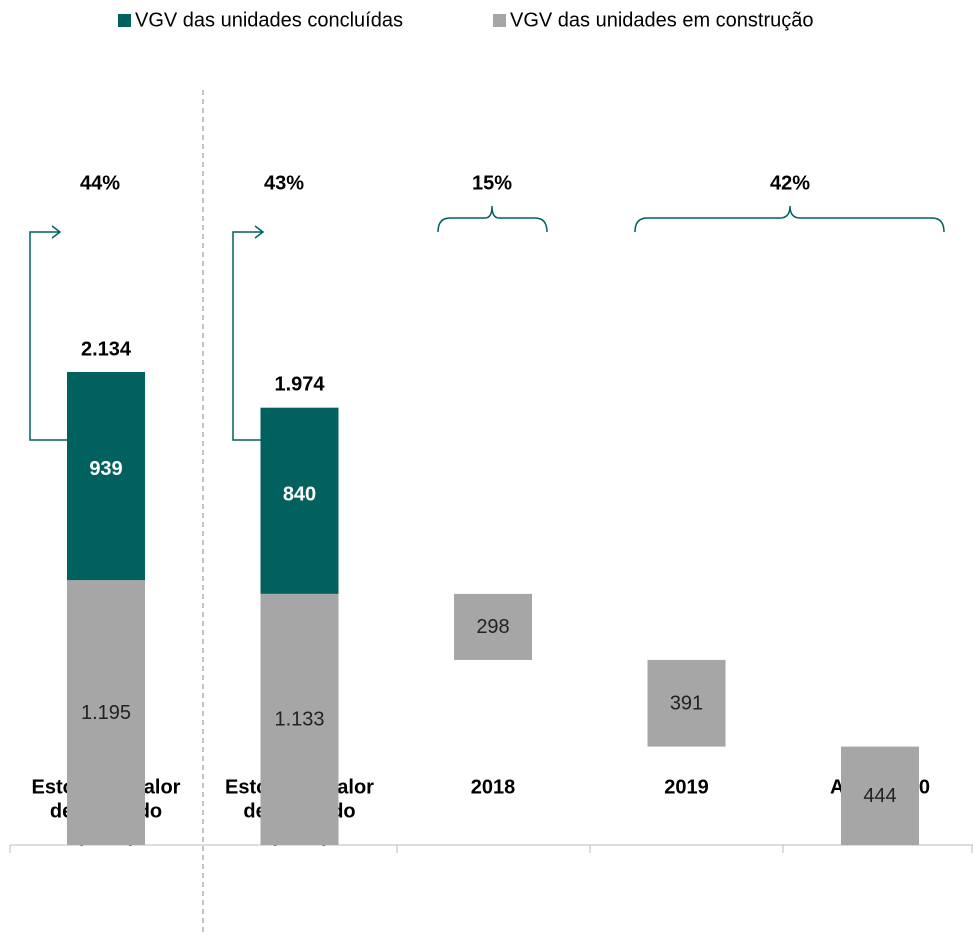 This screenshot has height=944, width=973. What do you see at coordinates (299, 385) in the screenshot?
I see `total-label: 1.974` at bounding box center [299, 385].